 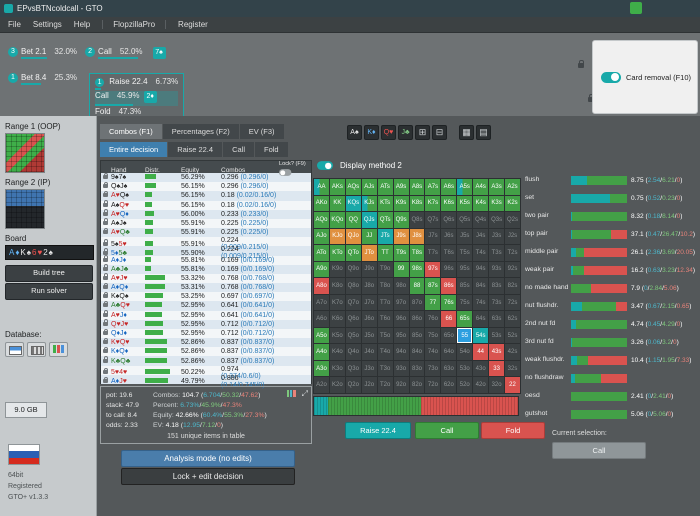 I want to click on matrix-cell-54o: 54o, so click(x=465, y=352).